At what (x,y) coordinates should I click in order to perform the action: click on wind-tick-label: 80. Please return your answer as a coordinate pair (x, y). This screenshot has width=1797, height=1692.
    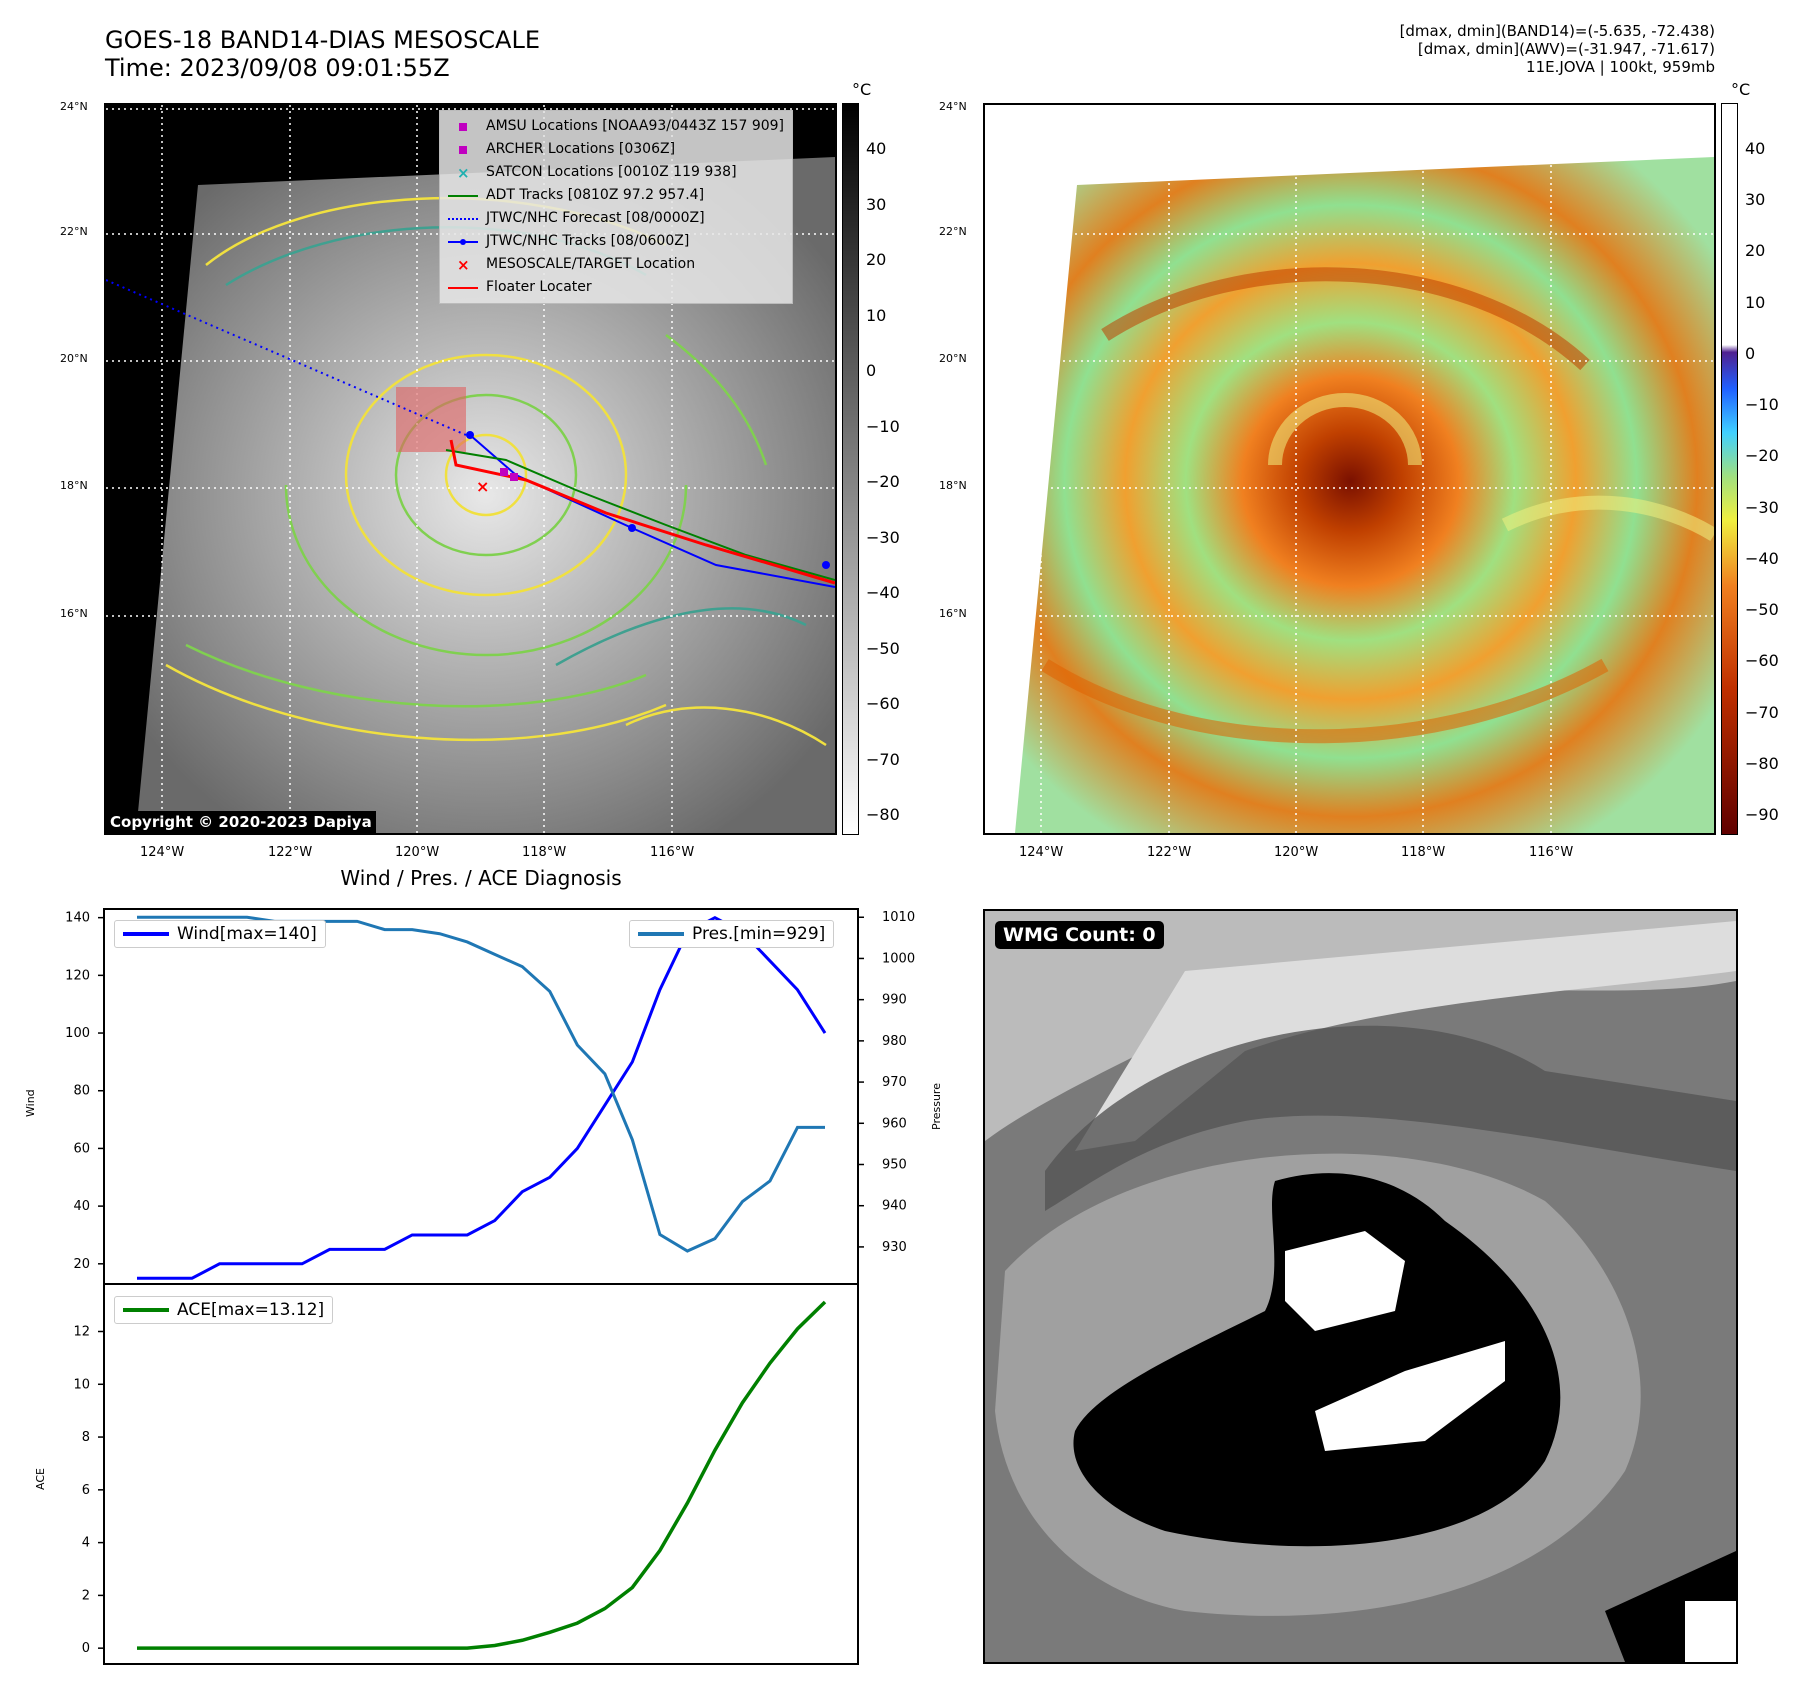
    Looking at the image, I should click on (81, 1091).